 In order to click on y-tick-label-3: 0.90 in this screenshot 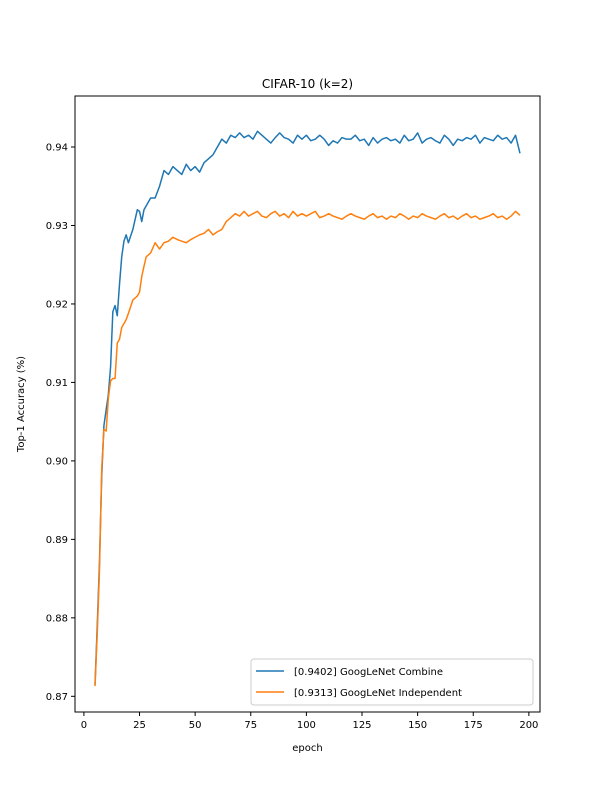, I will do `click(57, 461)`.